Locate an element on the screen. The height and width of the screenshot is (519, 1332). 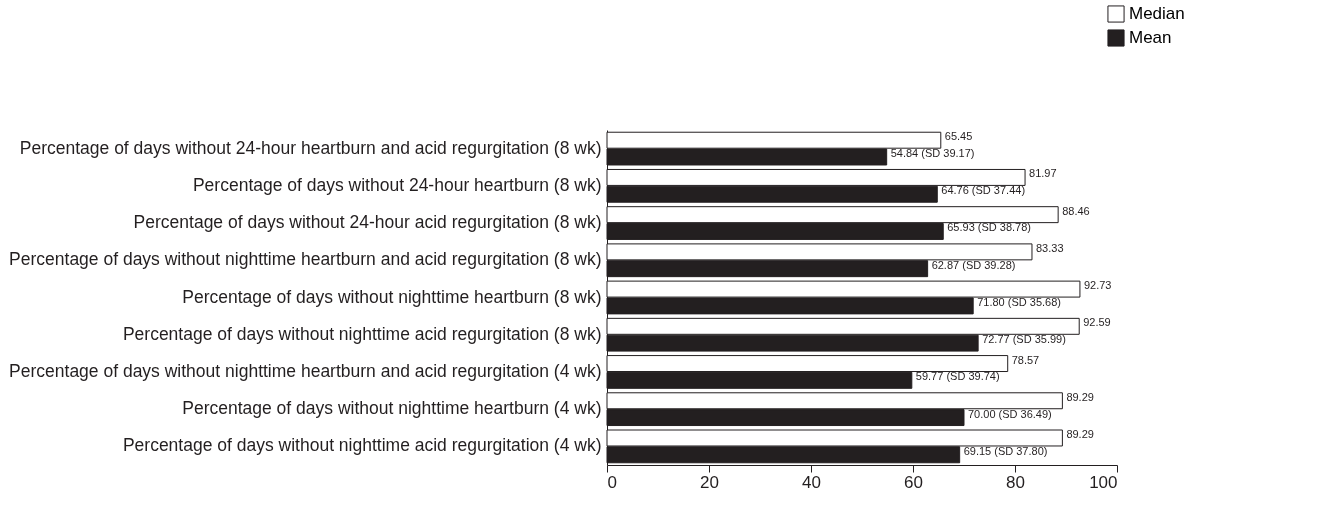
x-tick-label: 100 is located at coordinates (1103, 482).